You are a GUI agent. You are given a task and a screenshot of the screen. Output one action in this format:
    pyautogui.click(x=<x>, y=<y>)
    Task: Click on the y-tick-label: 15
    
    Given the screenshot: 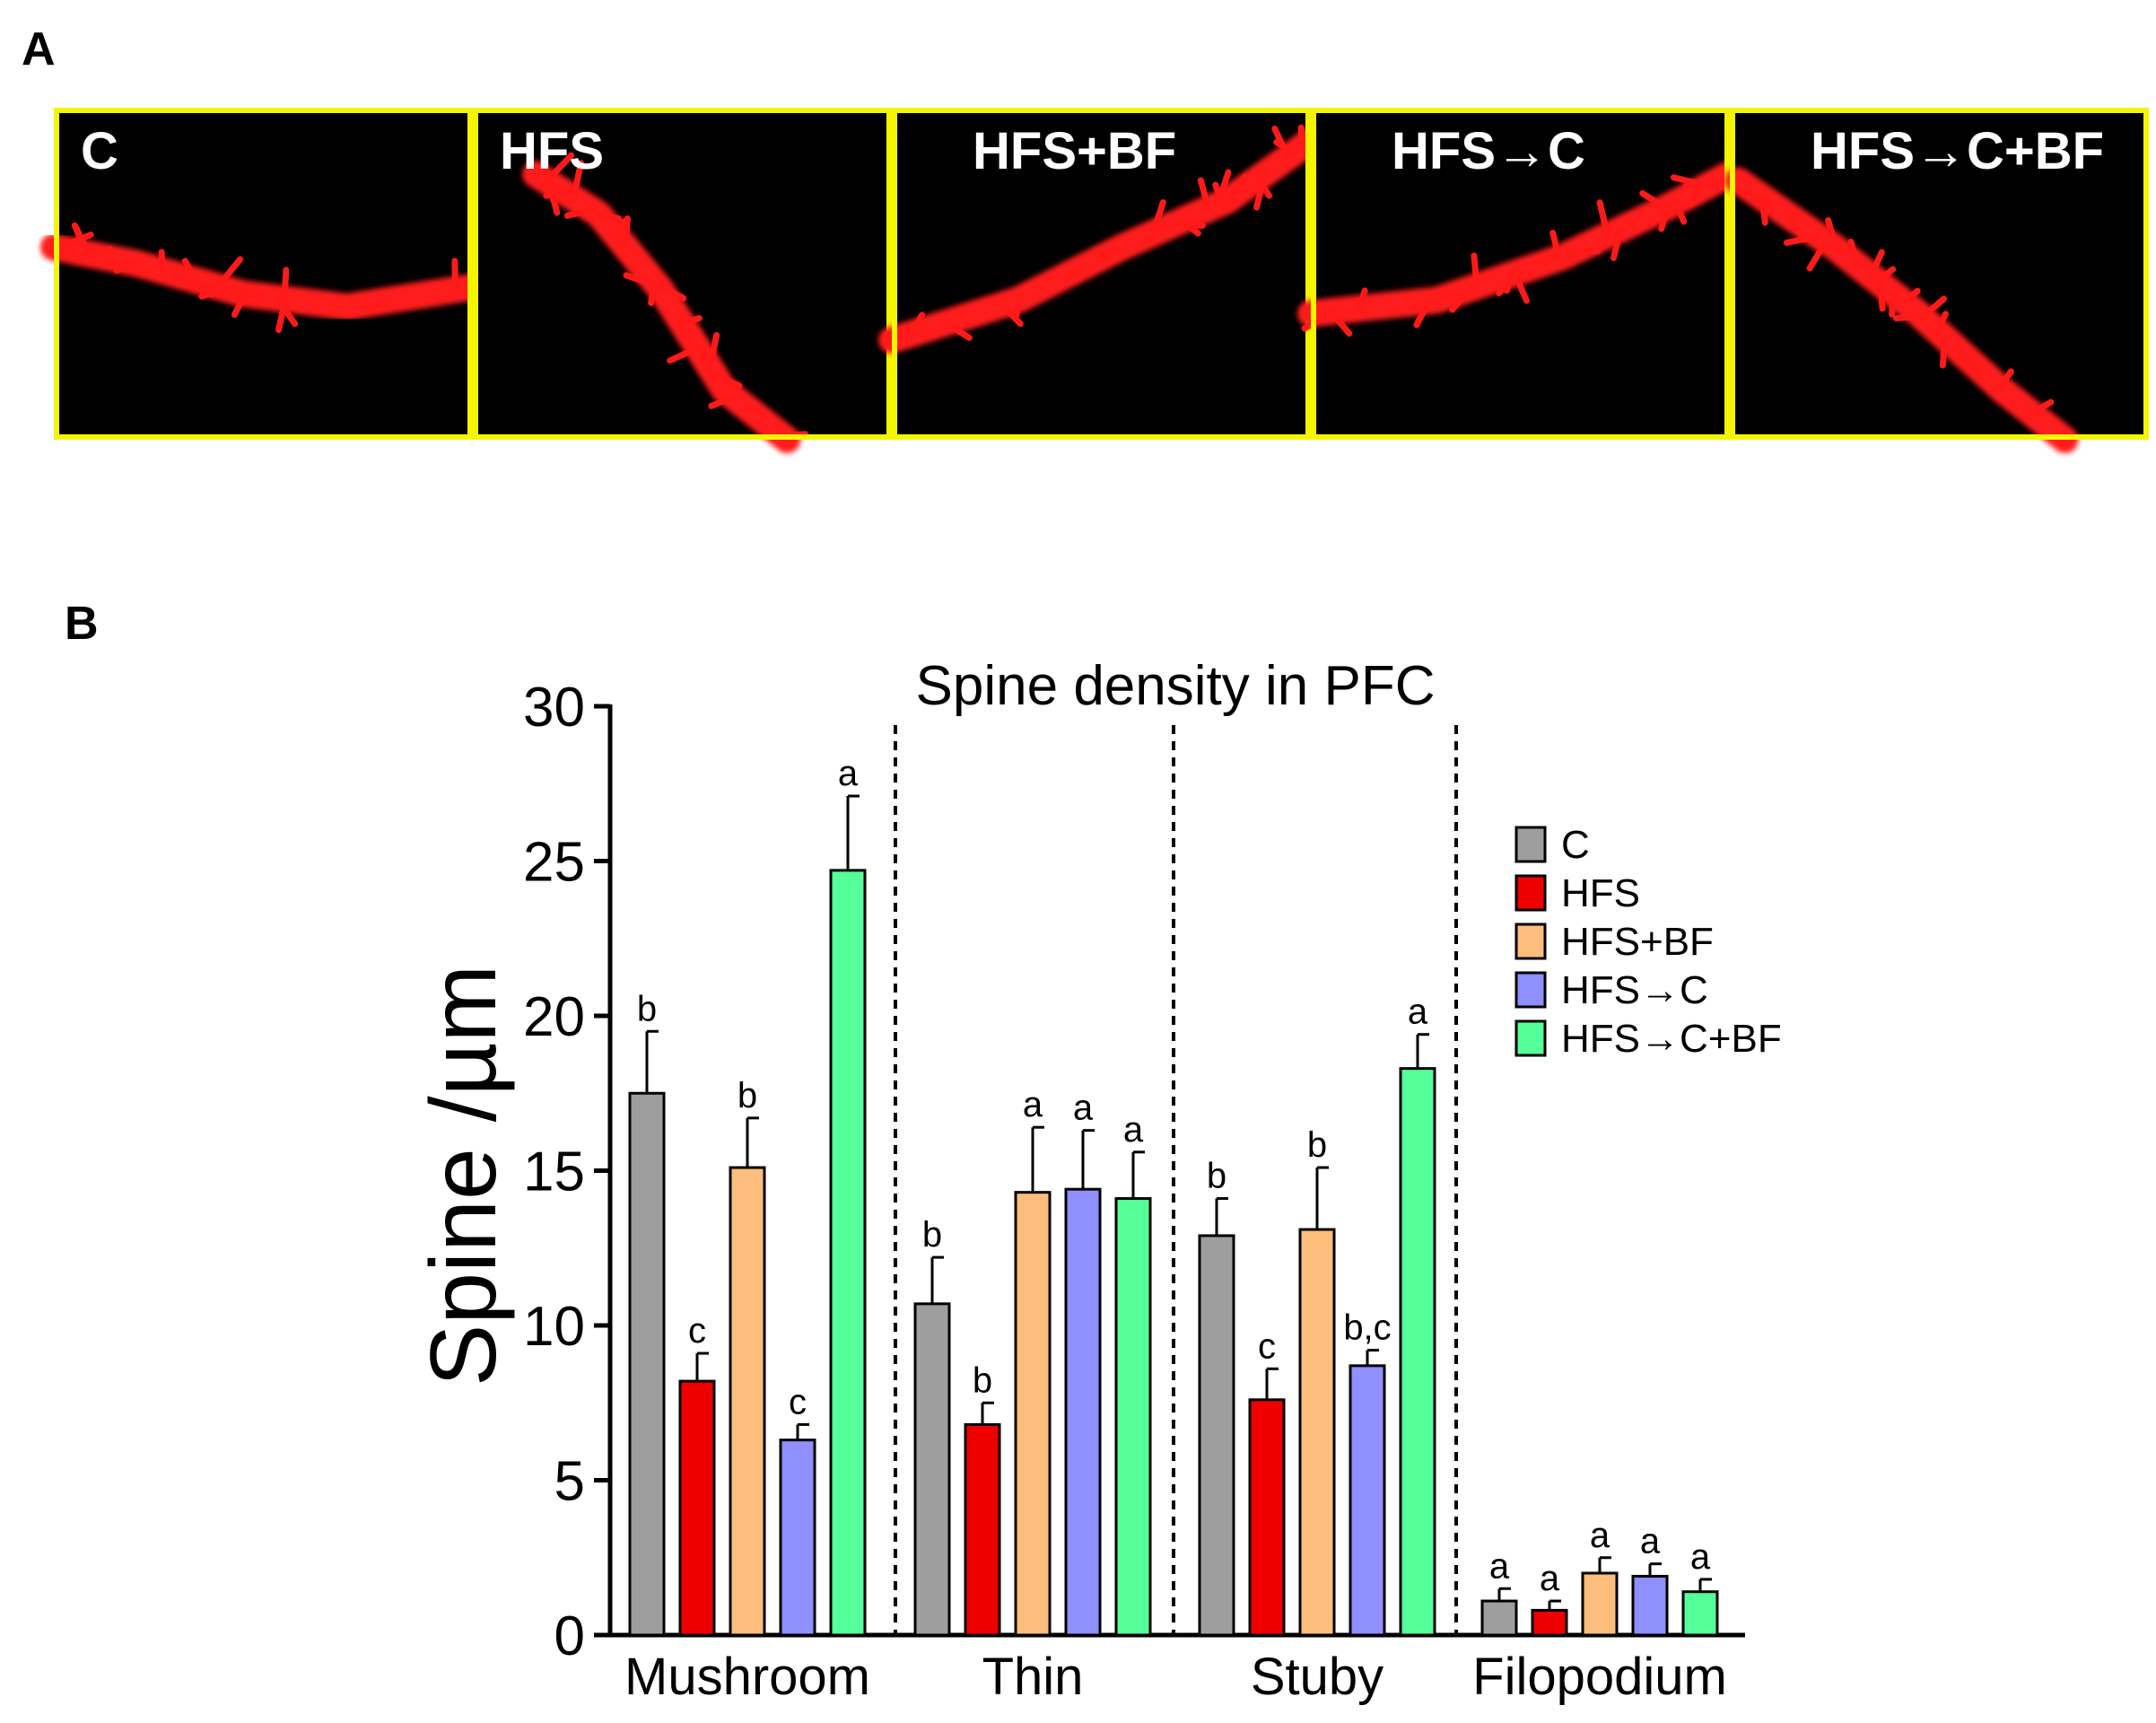 What is the action you would take?
    pyautogui.click(x=554, y=1172)
    